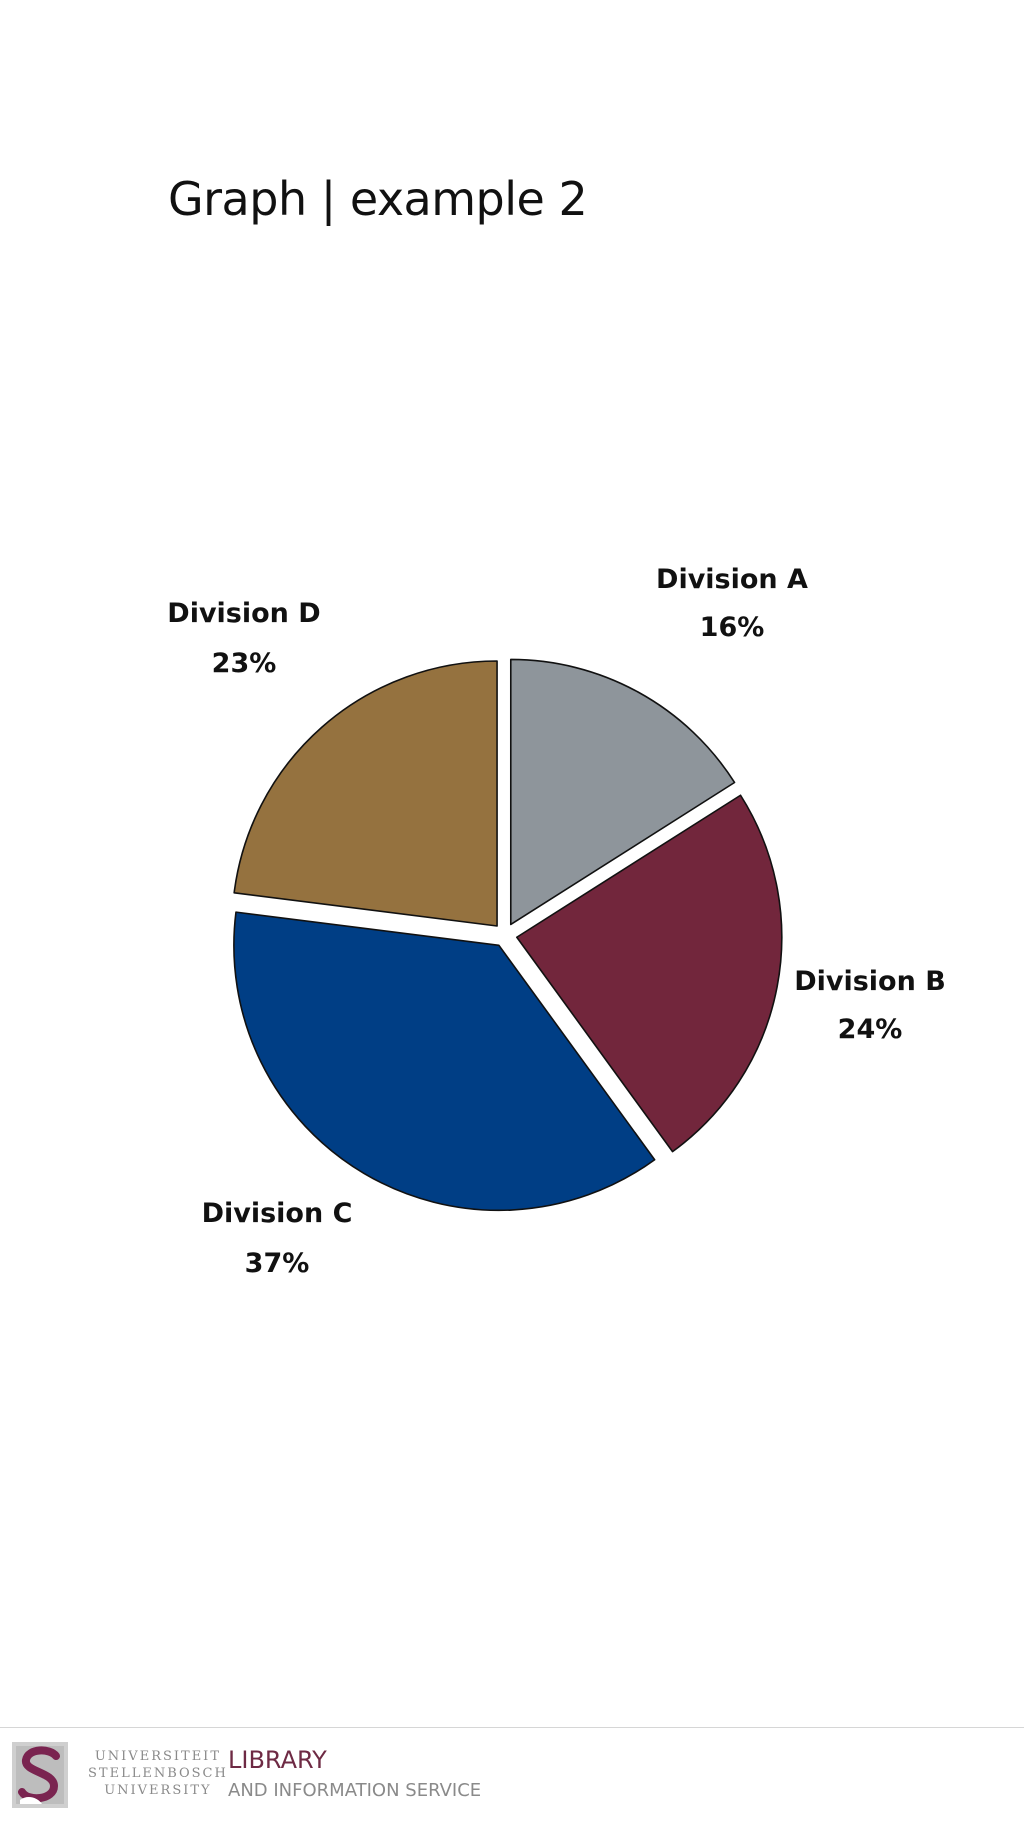  I want to click on slice-category-label: Division D, so click(243, 613).